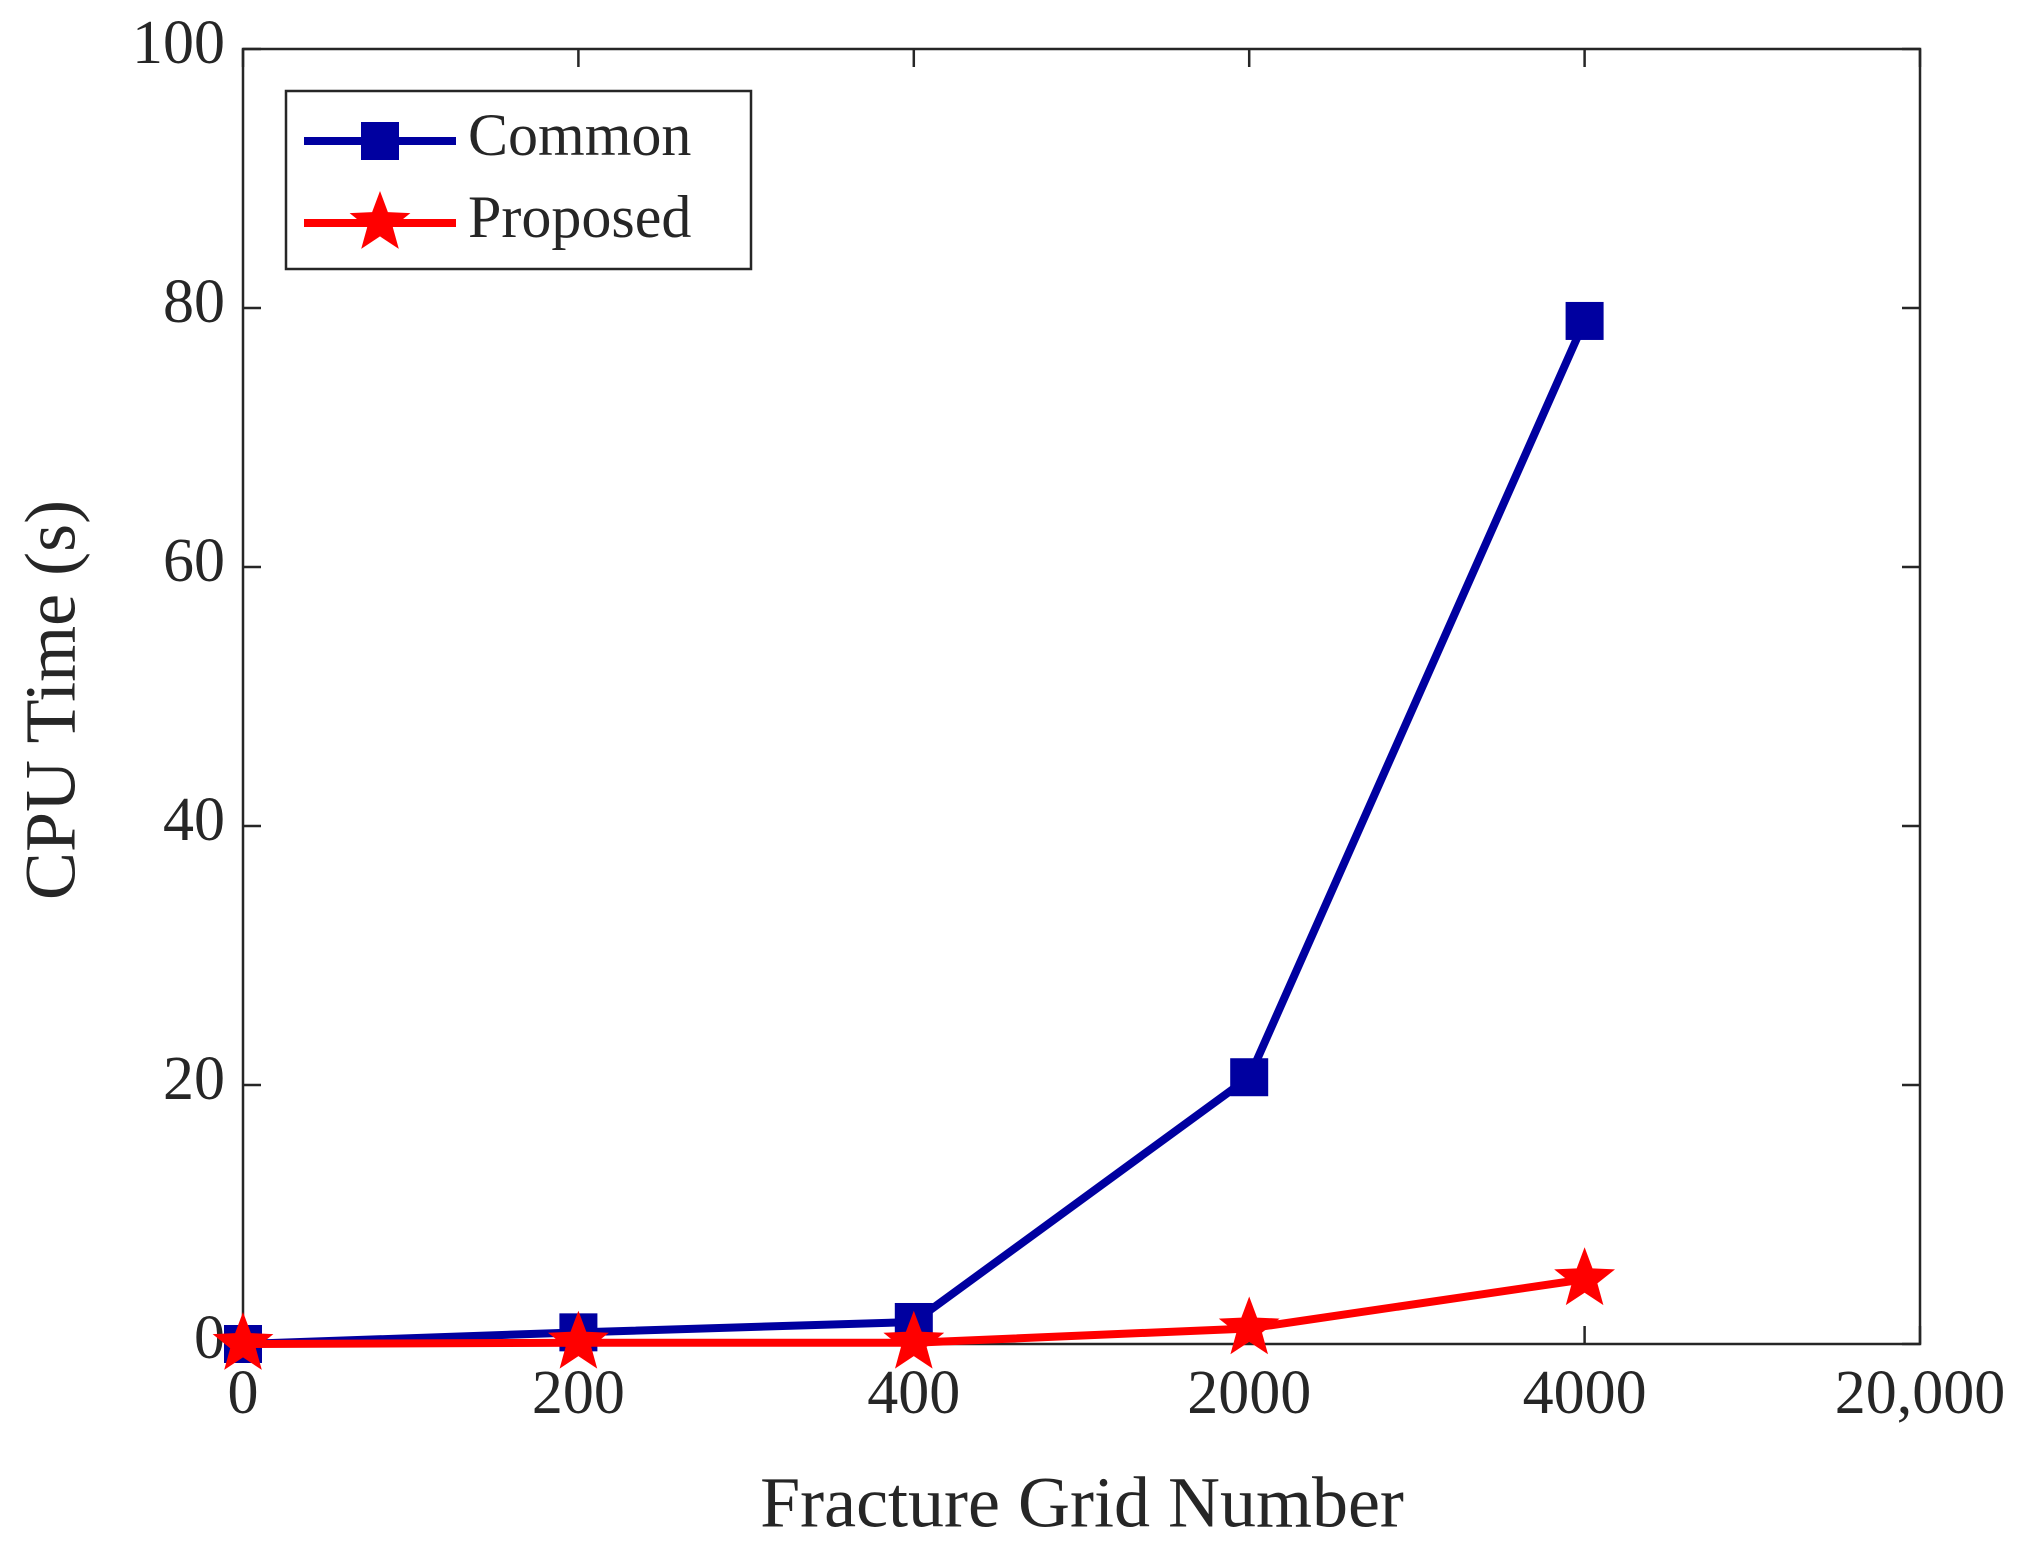 This screenshot has width=2030, height=1553. Describe the element at coordinates (578, 1393) in the screenshot. I see `x-tick-label: 200` at that location.